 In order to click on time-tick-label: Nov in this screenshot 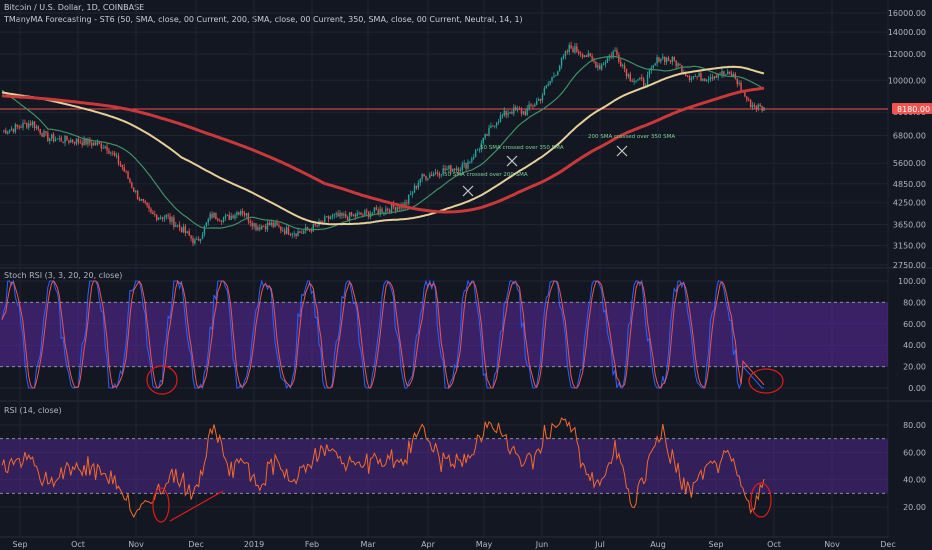, I will do `click(832, 544)`.